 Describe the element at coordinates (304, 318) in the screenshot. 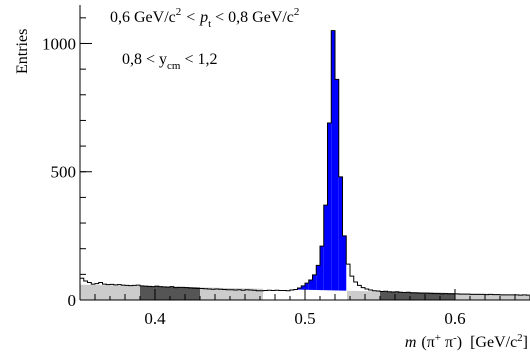

I see `x-tick-label: 0.5` at that location.